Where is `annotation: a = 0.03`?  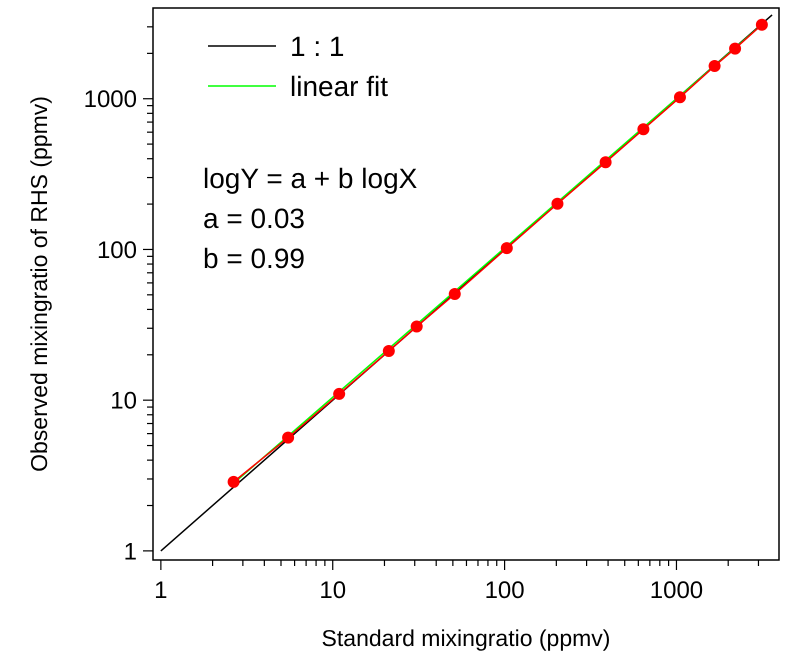 annotation: a = 0.03 is located at coordinates (254, 218).